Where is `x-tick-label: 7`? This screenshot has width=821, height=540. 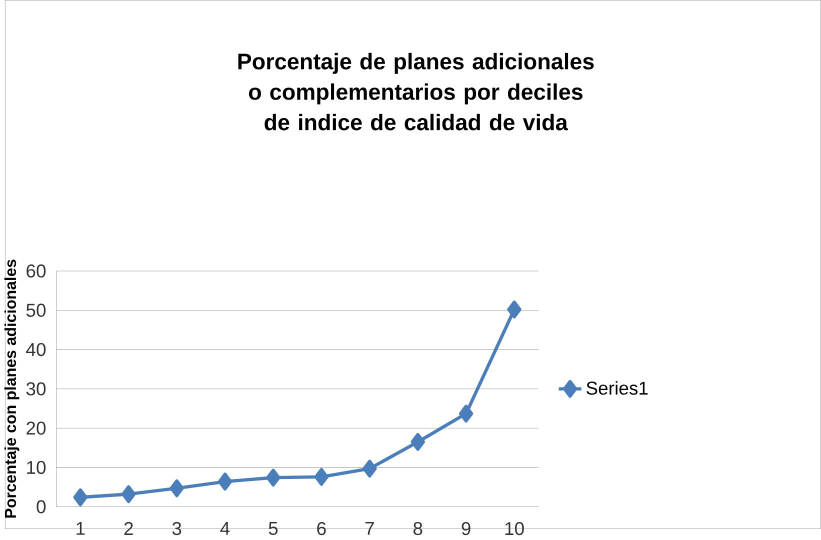 x-tick-label: 7 is located at coordinates (369, 528).